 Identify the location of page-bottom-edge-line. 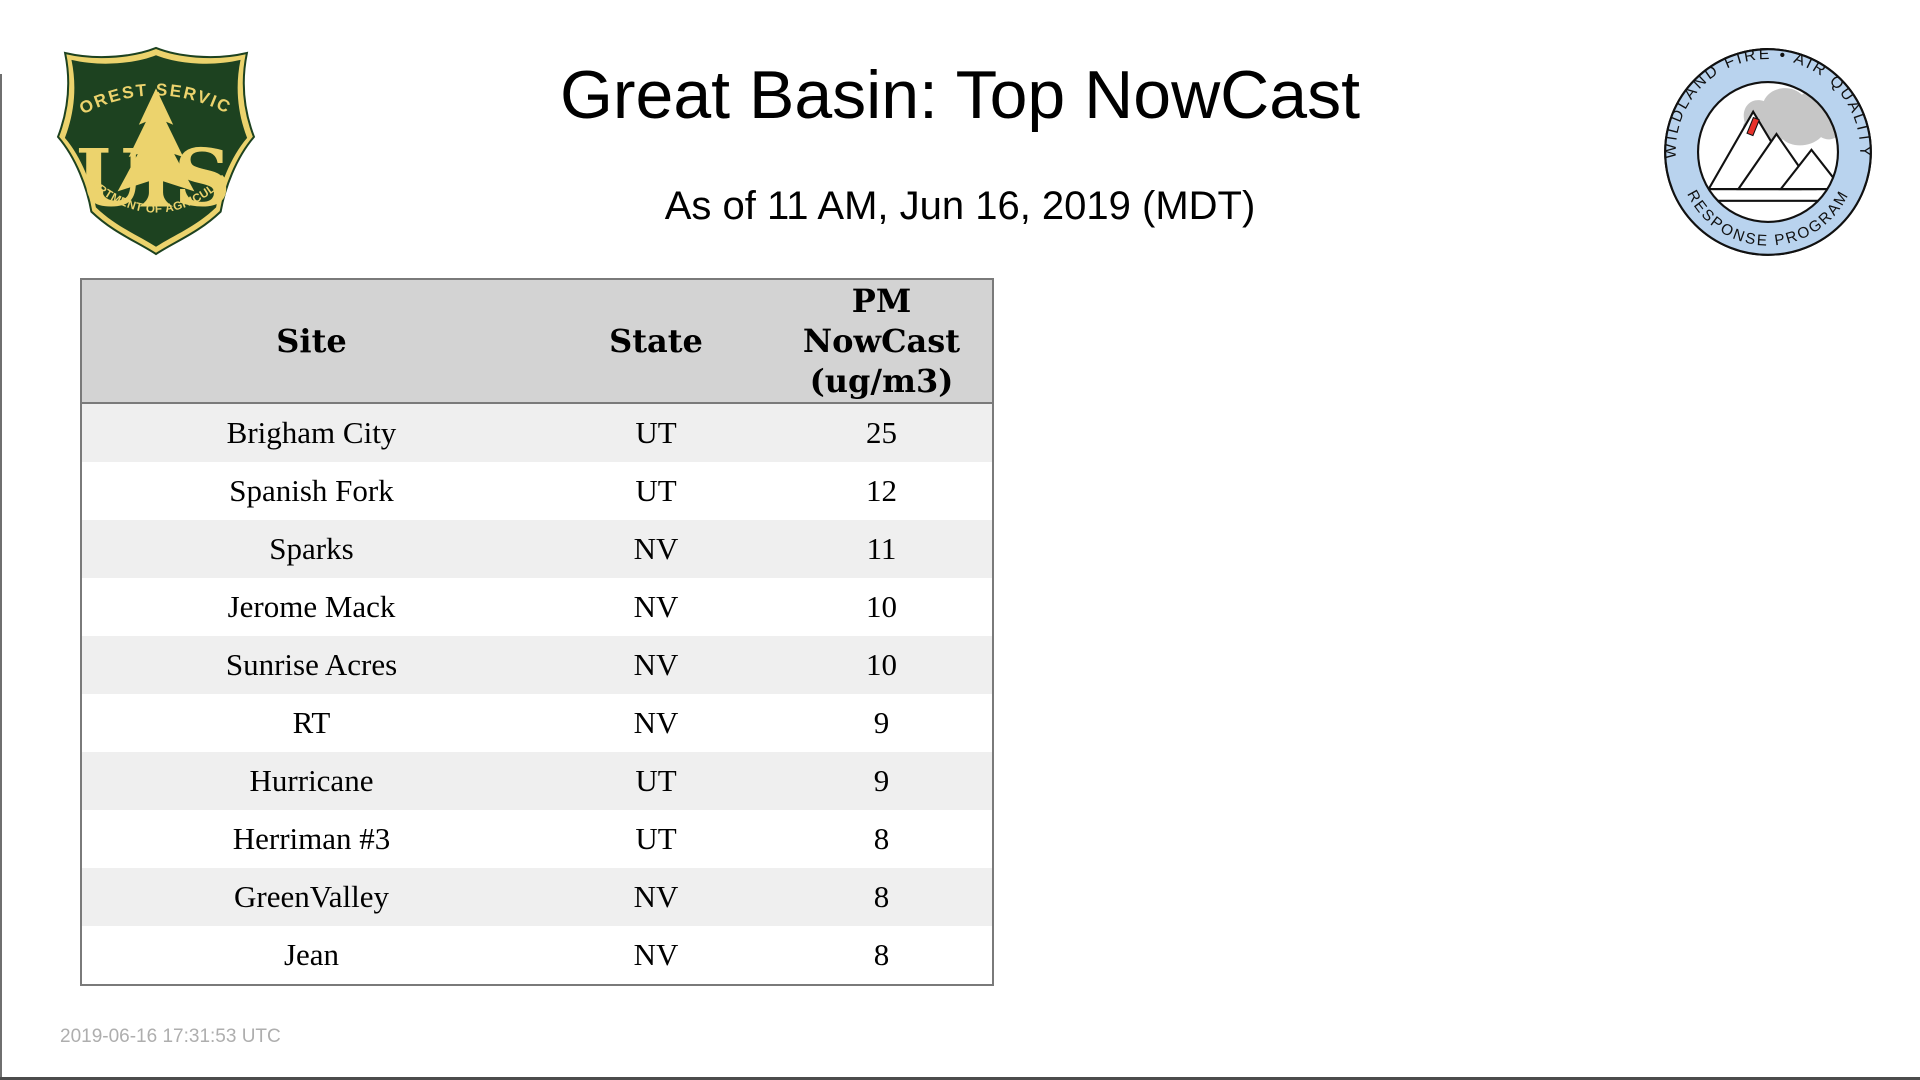
(960, 1078).